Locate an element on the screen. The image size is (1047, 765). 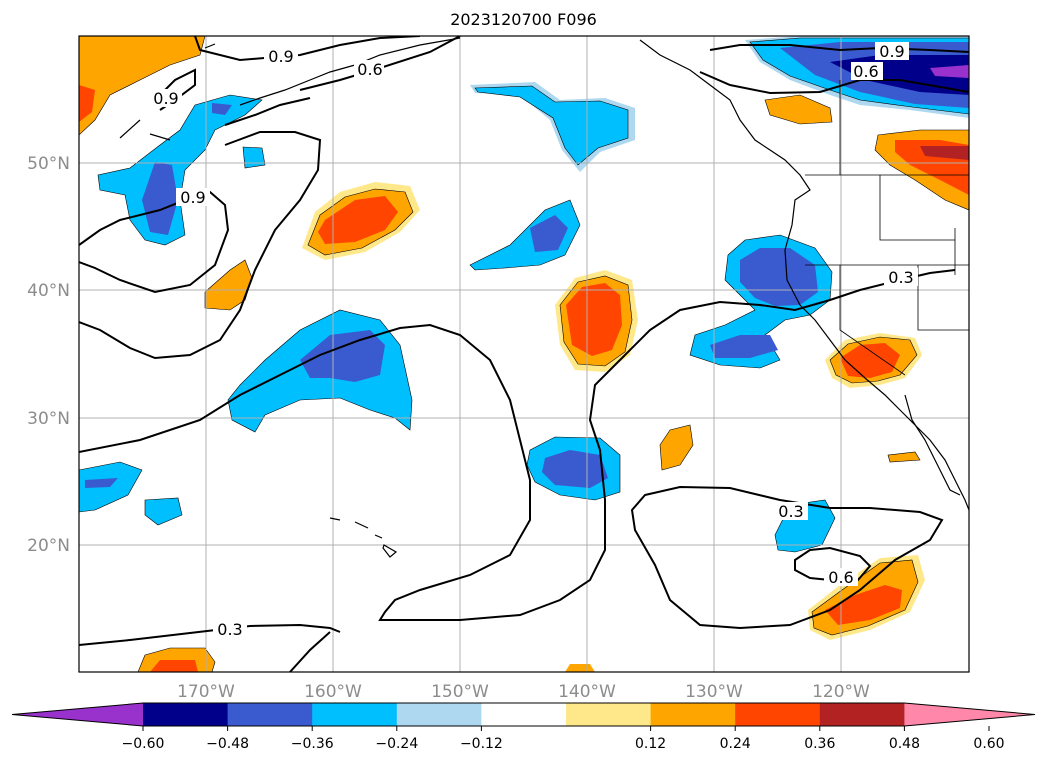
map-title: 2023120700 F096 is located at coordinates (523, 19).